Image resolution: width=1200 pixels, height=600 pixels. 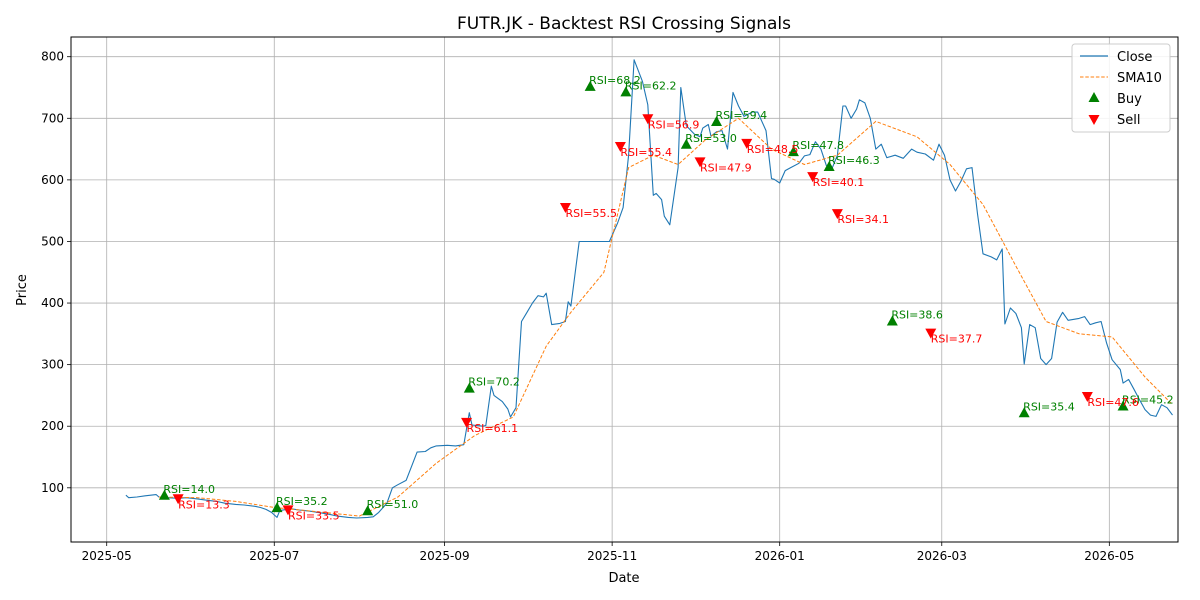 What do you see at coordinates (1094, 120) in the screenshot?
I see `legend-swatch-sell` at bounding box center [1094, 120].